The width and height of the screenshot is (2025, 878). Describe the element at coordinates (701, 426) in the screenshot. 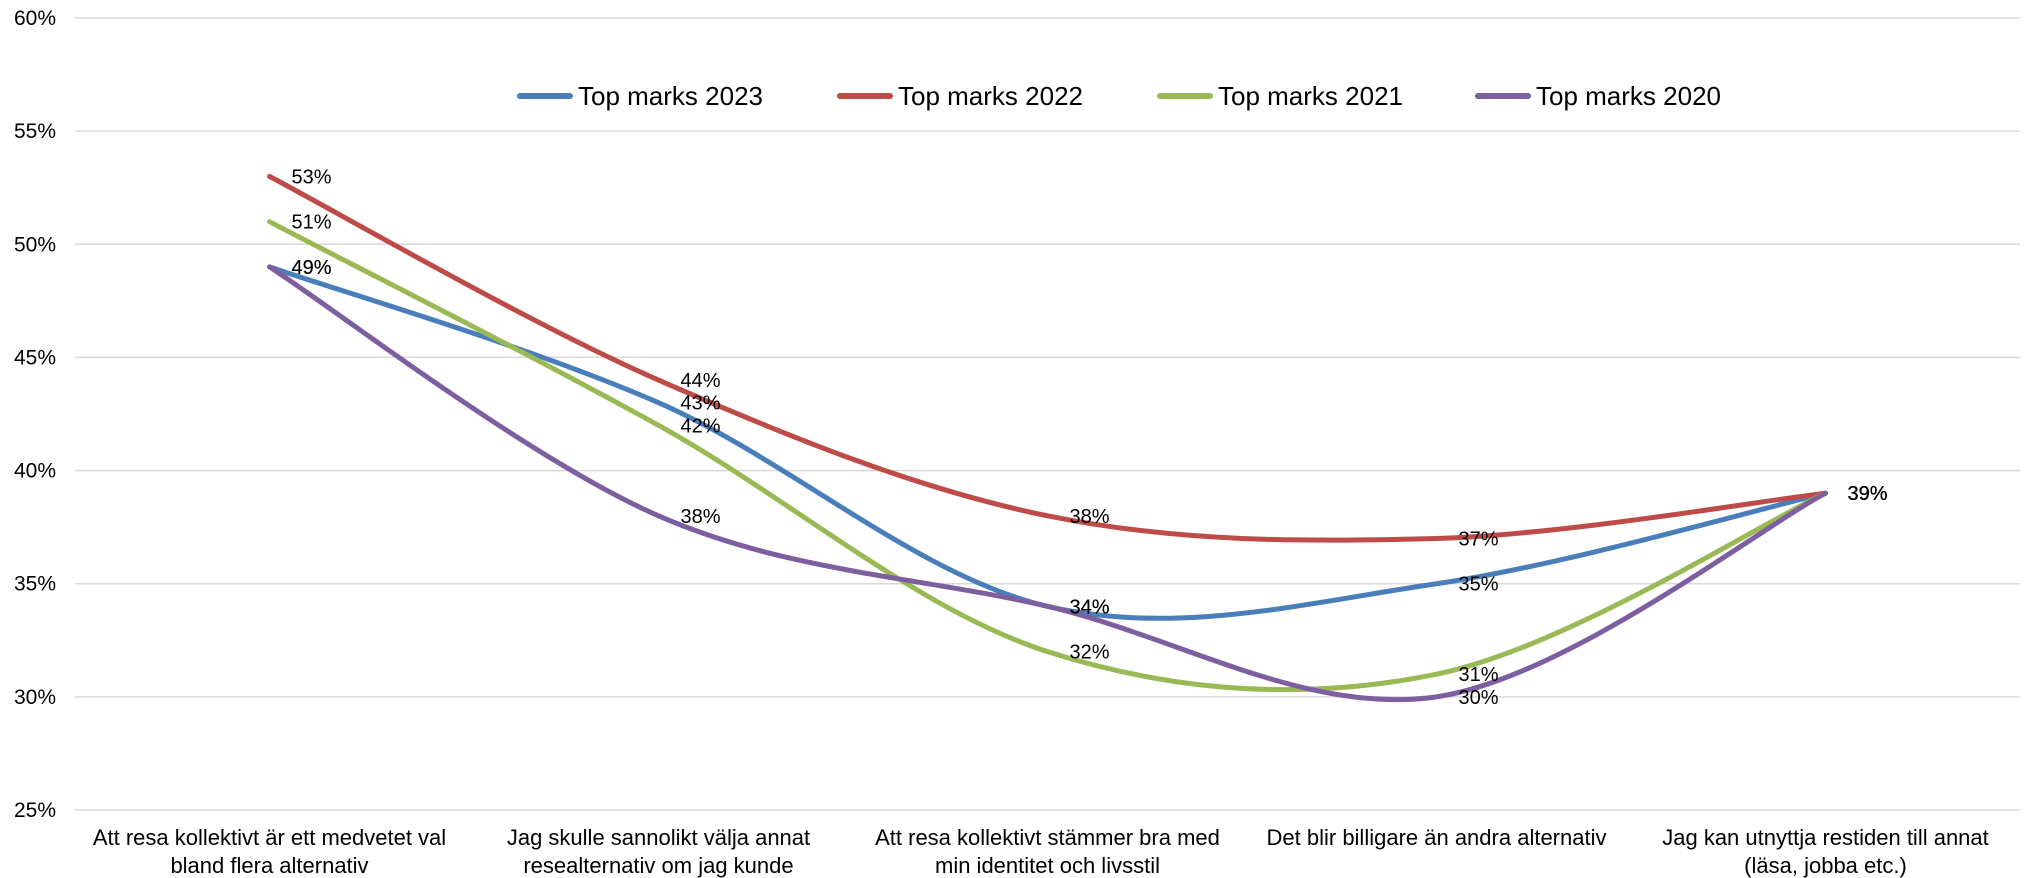

I see `data-label: 42%` at that location.